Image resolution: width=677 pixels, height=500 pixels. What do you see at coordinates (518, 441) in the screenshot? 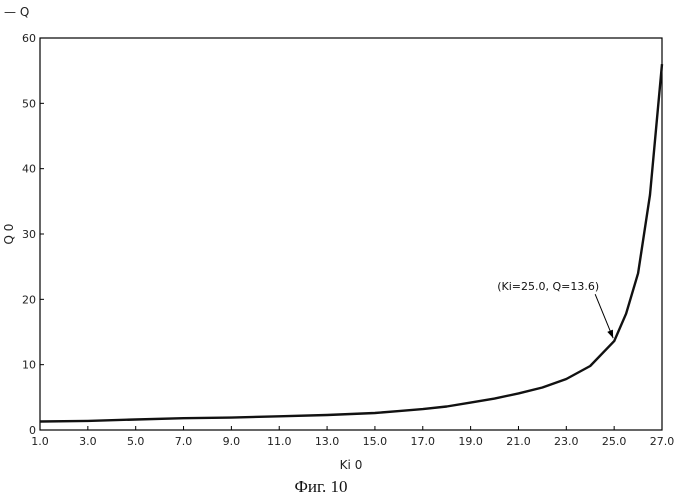
I see `x-tick-label: 21.0` at bounding box center [518, 441].